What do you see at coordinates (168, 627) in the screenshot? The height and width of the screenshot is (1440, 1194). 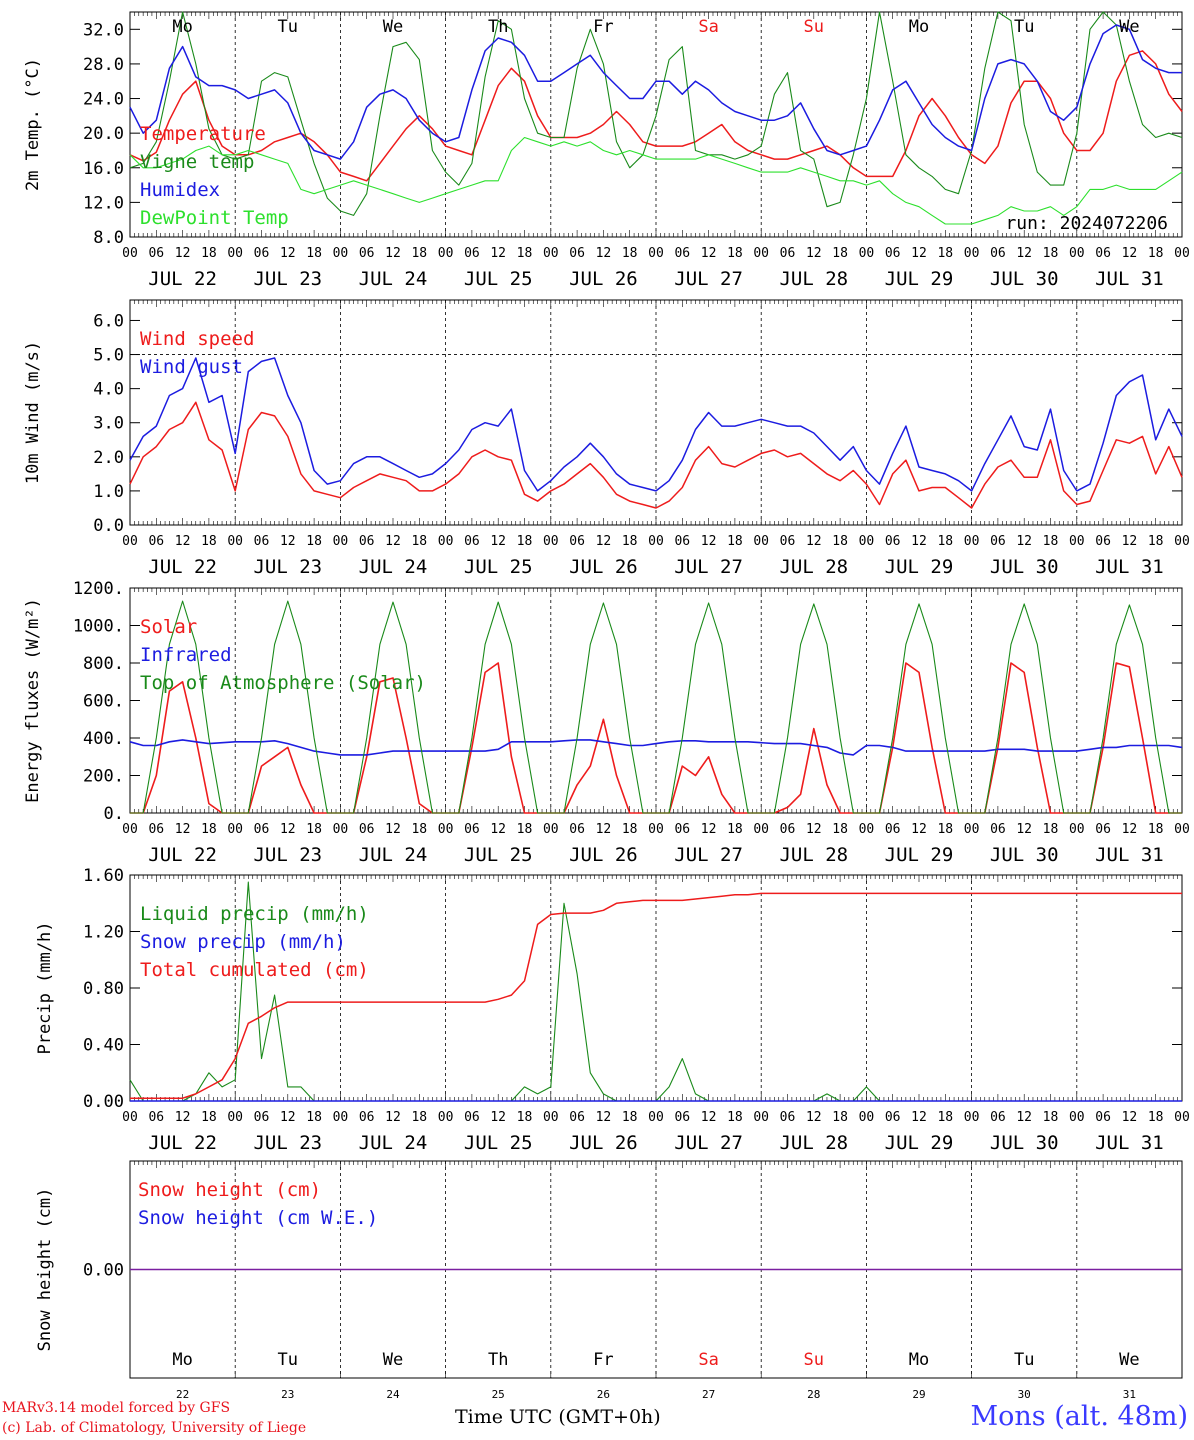 I see `legend-entry: Solar` at bounding box center [168, 627].